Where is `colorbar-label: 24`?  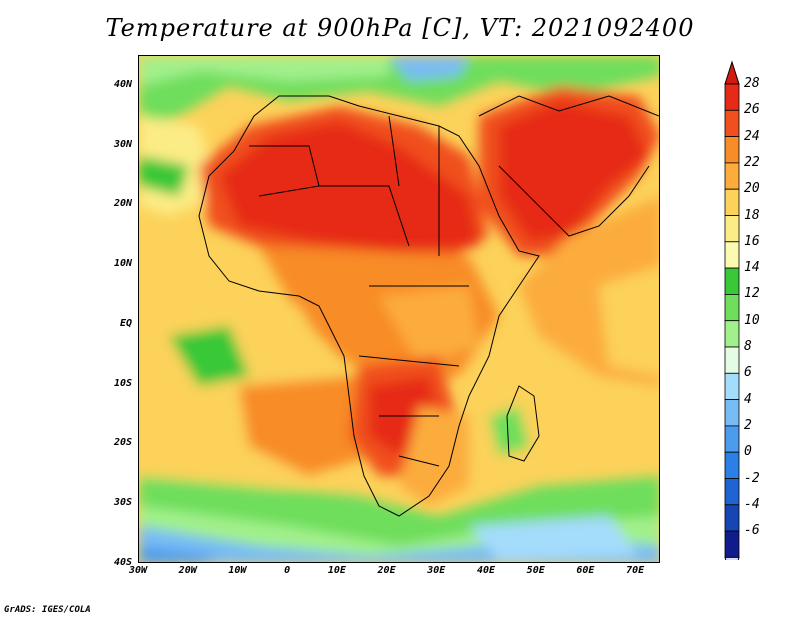 colorbar-label: 24 is located at coordinates (752, 136).